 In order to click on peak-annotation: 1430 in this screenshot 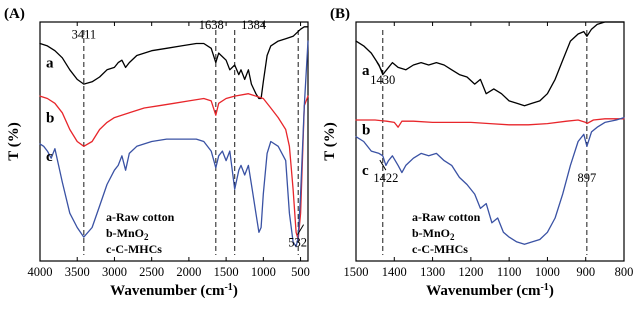, I will do `click(382, 80)`.